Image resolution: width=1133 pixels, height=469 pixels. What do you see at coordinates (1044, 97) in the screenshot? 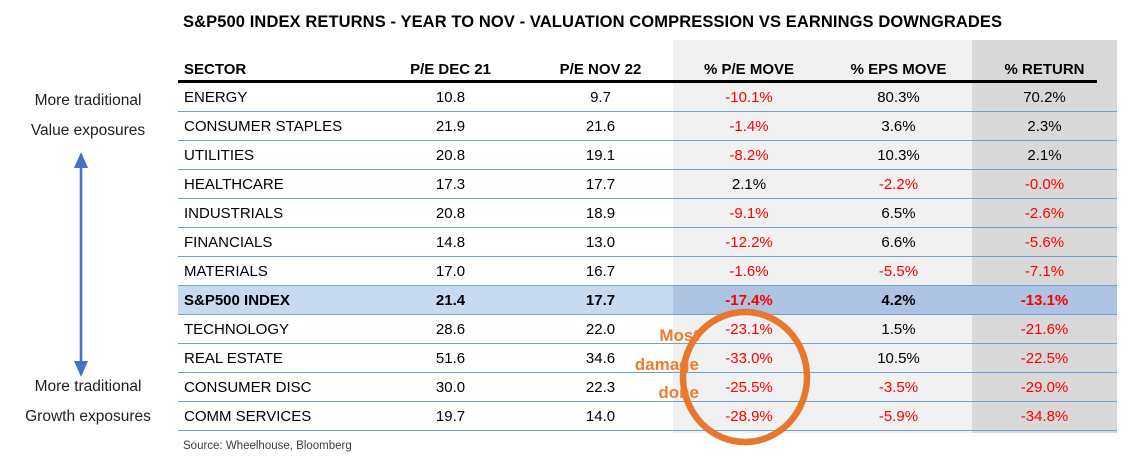
I see `value-cell: 70.2%` at bounding box center [1044, 97].